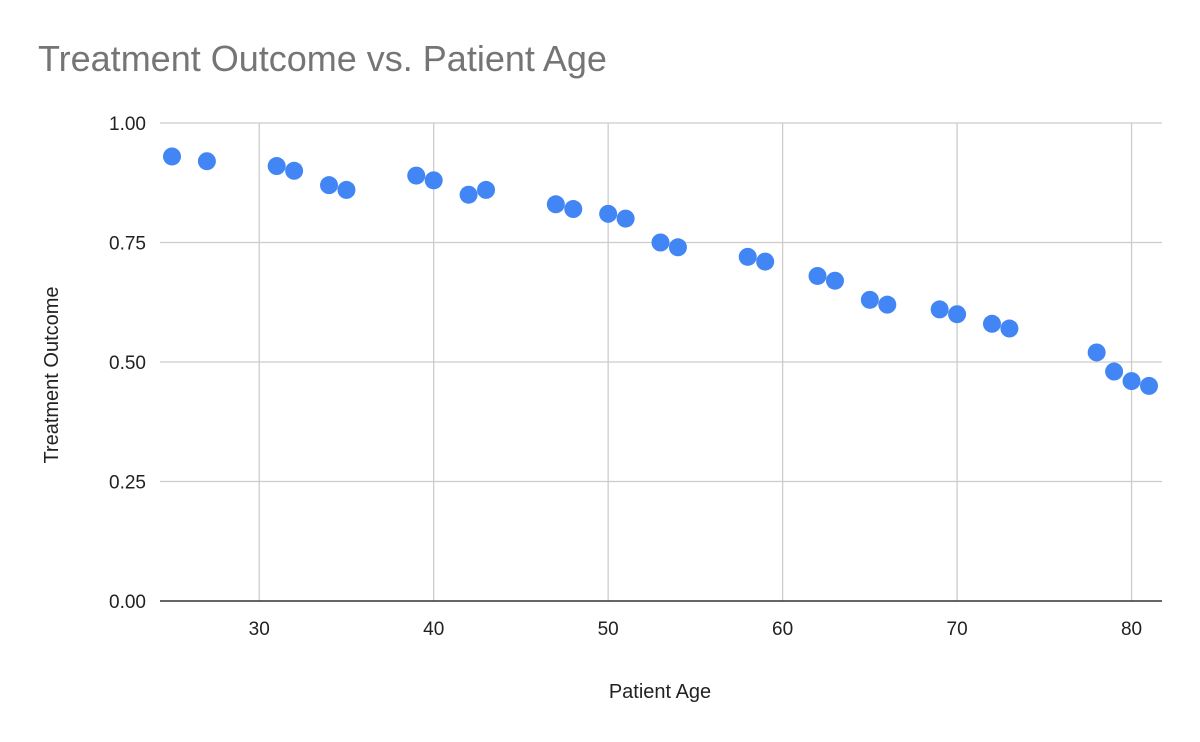 This screenshot has width=1200, height=742. What do you see at coordinates (957, 629) in the screenshot?
I see `x-tick-label: 70` at bounding box center [957, 629].